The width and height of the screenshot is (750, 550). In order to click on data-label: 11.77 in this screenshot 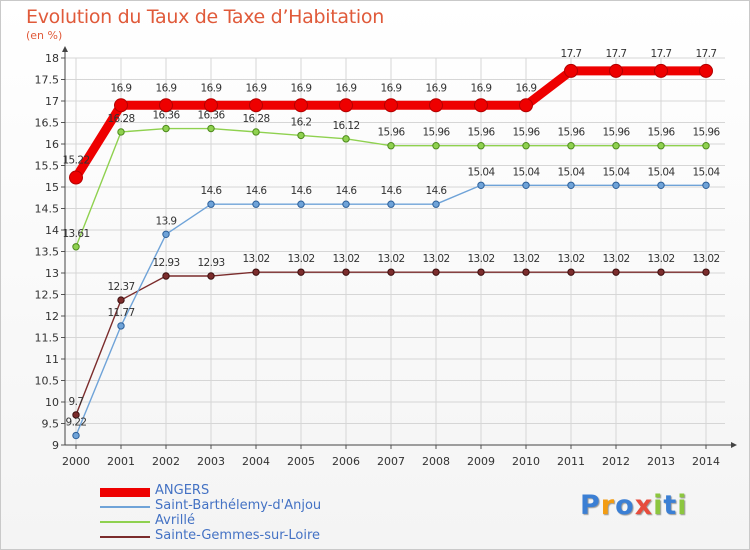, I will do `click(120, 313)`.